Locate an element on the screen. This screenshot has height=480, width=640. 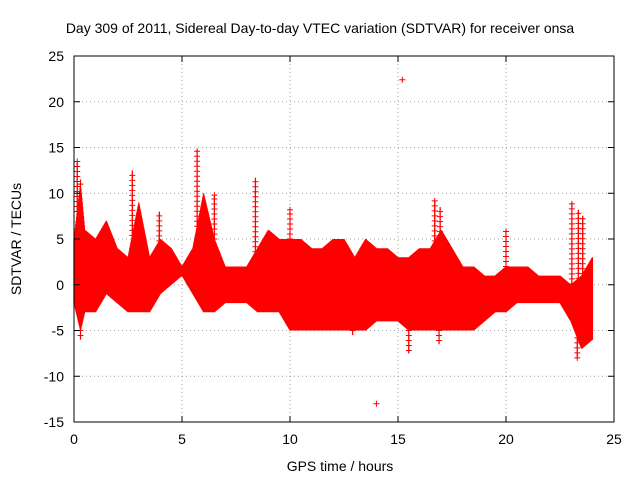
x-tick-label: 15 is located at coordinates (398, 439).